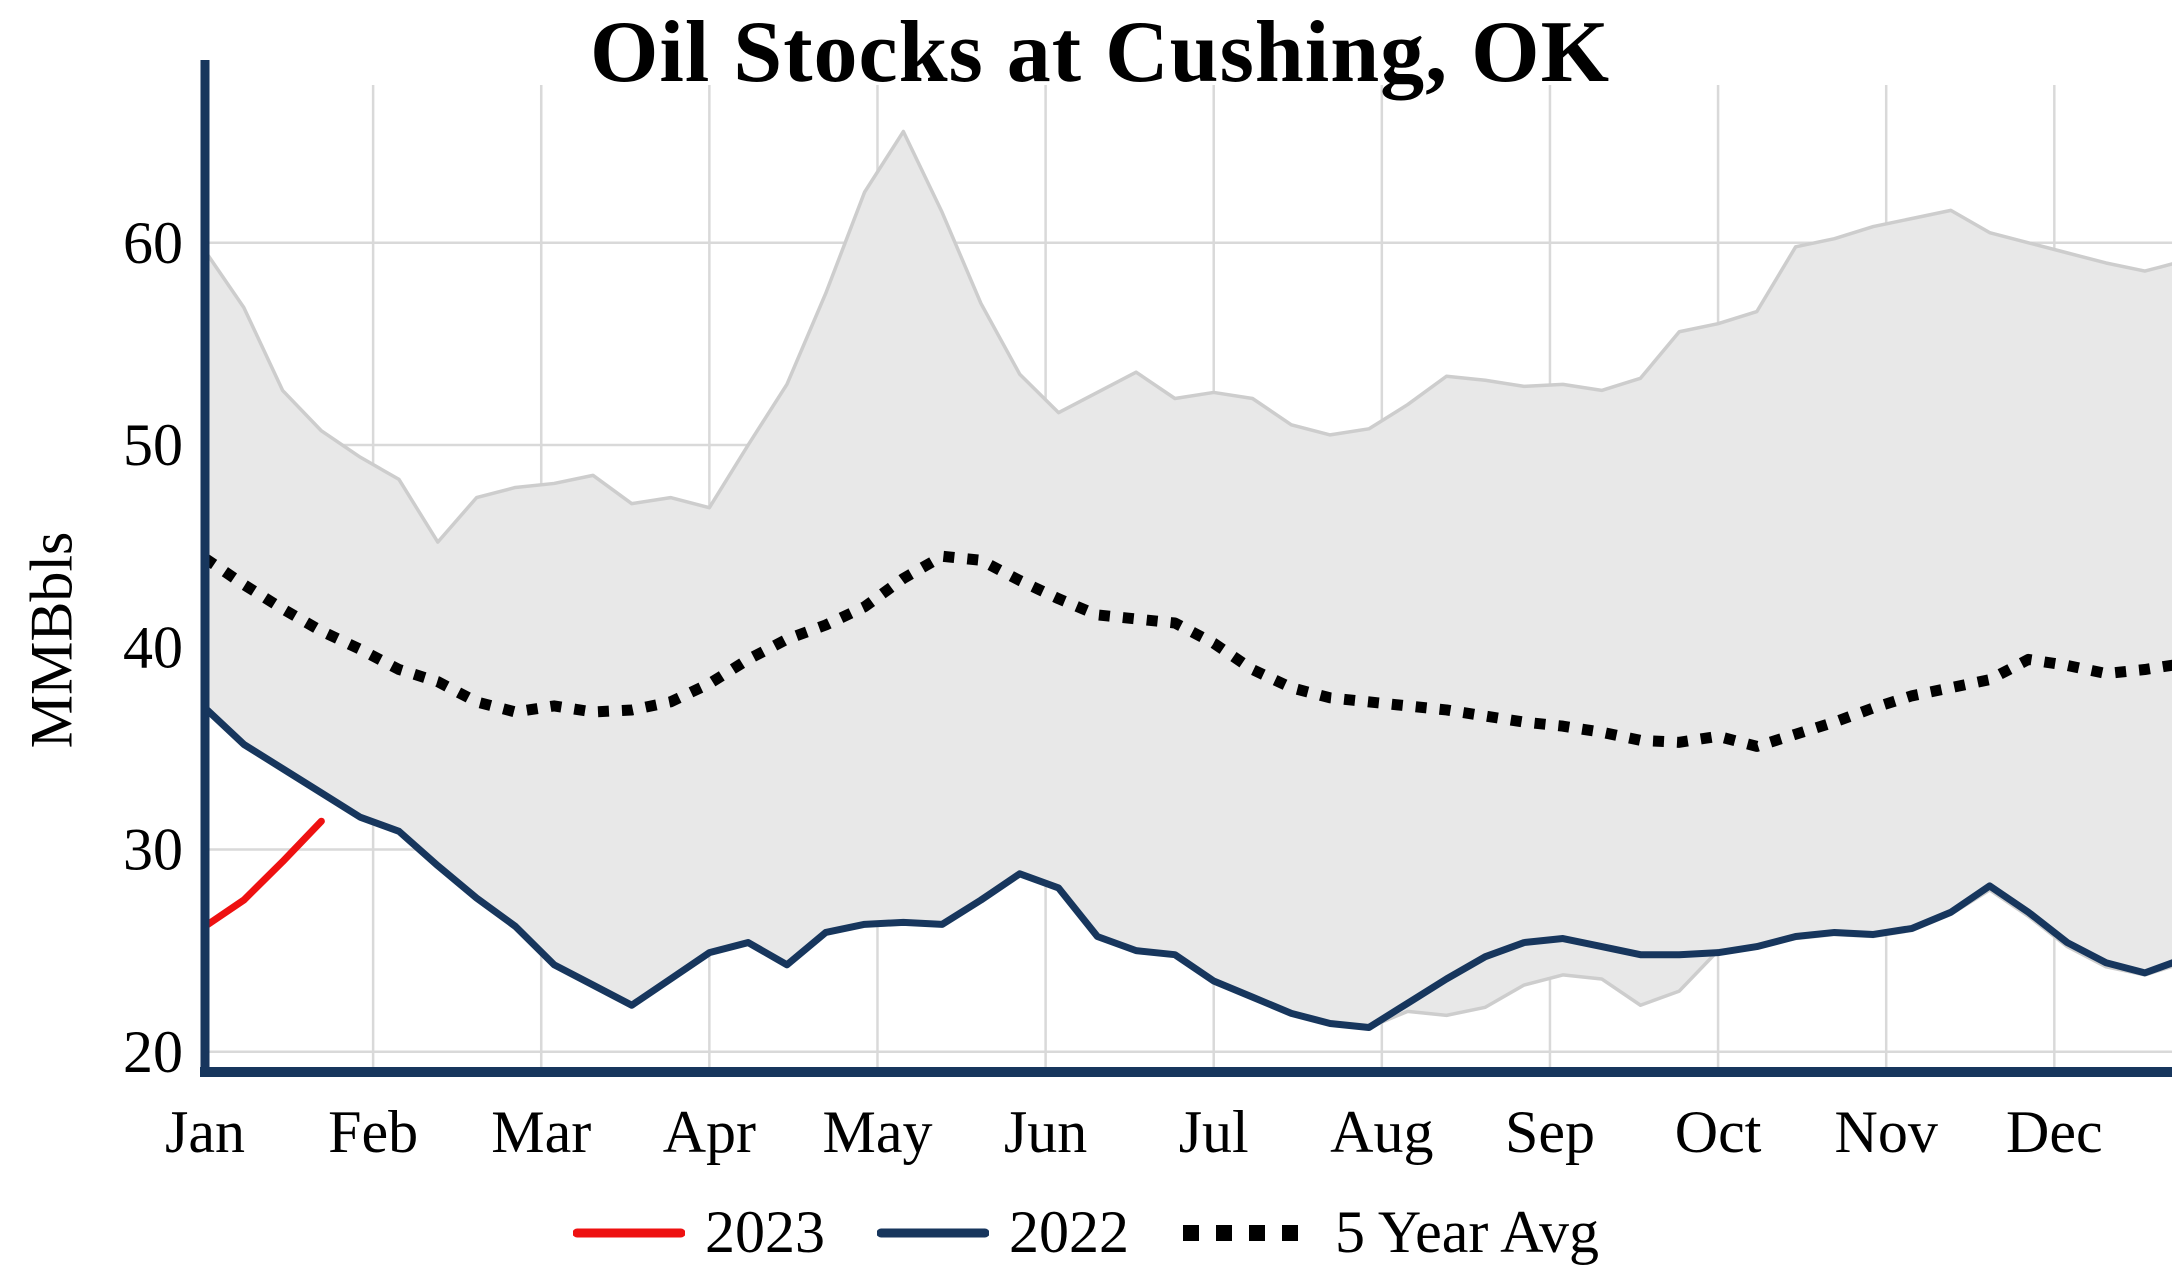 Image resolution: width=2172 pixels, height=1276 pixels. What do you see at coordinates (373, 1132) in the screenshot?
I see `x-tick-label: Feb` at bounding box center [373, 1132].